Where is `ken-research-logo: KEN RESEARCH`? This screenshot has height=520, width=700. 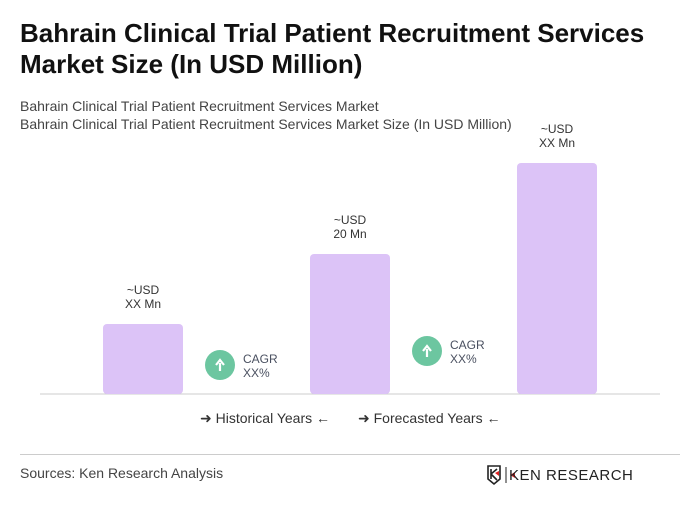 ken-research-logo: KEN RESEARCH is located at coordinates (560, 475).